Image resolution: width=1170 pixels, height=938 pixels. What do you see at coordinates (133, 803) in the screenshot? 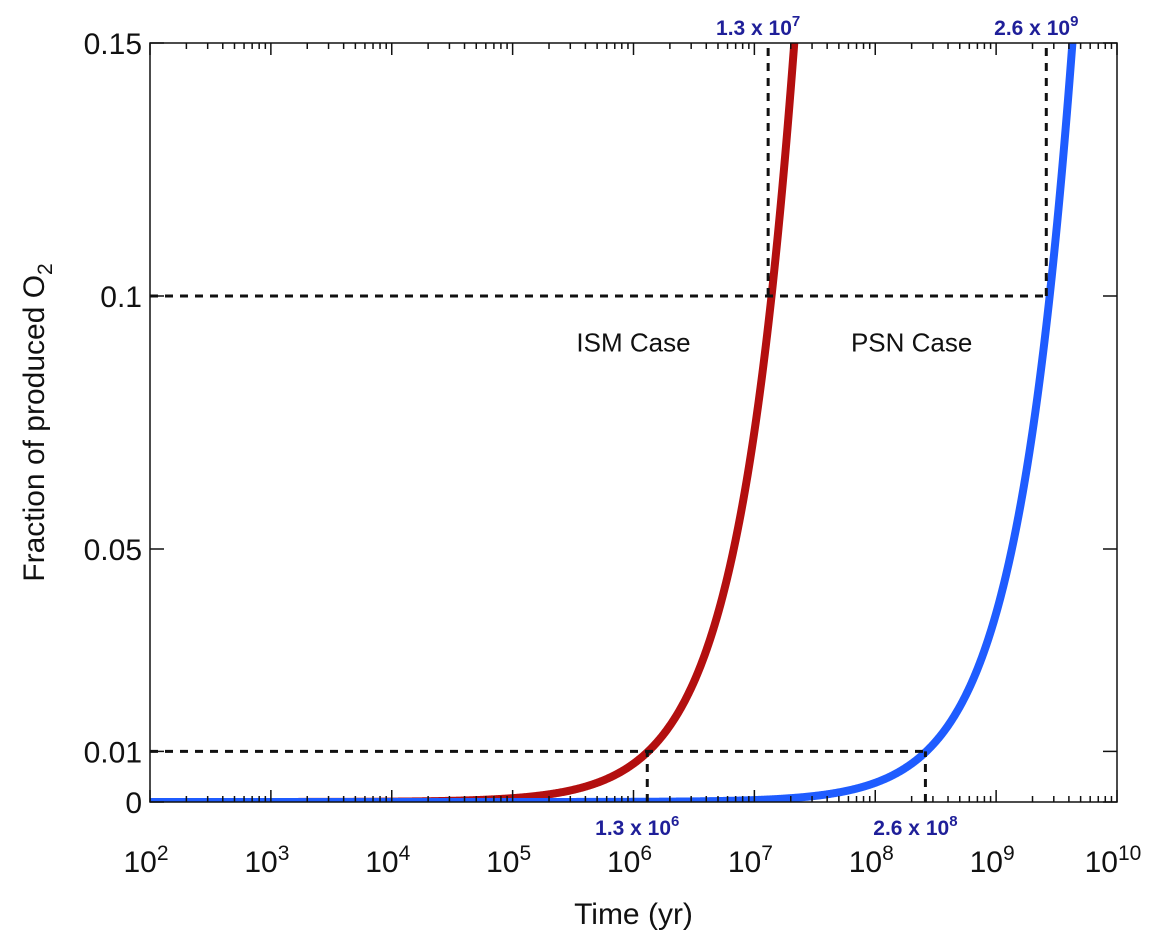
I see `y-tick-label: 0` at bounding box center [133, 803].